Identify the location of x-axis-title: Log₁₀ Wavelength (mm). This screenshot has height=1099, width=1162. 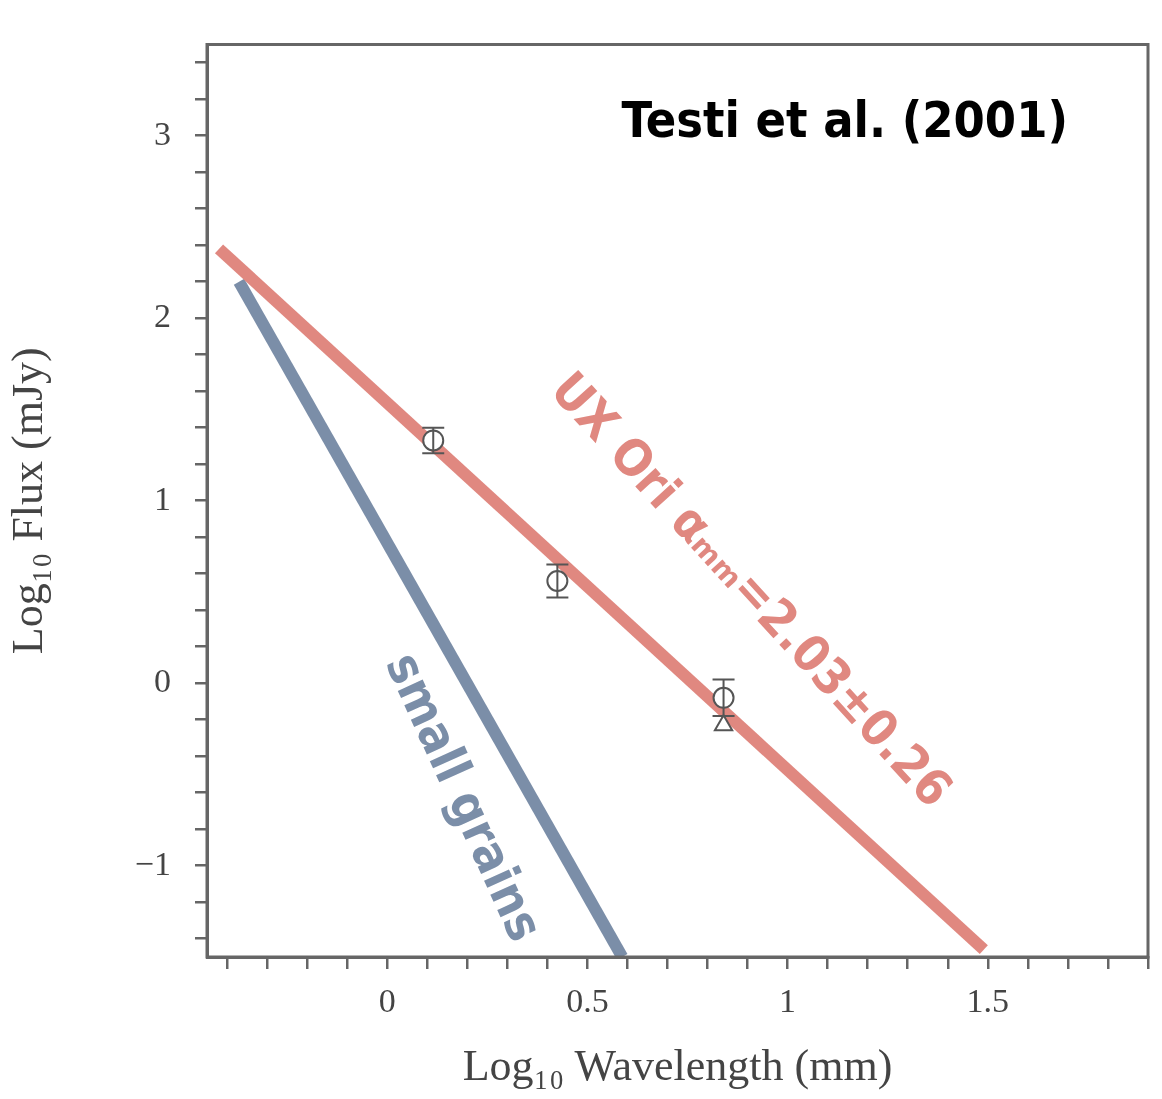
(677, 1066).